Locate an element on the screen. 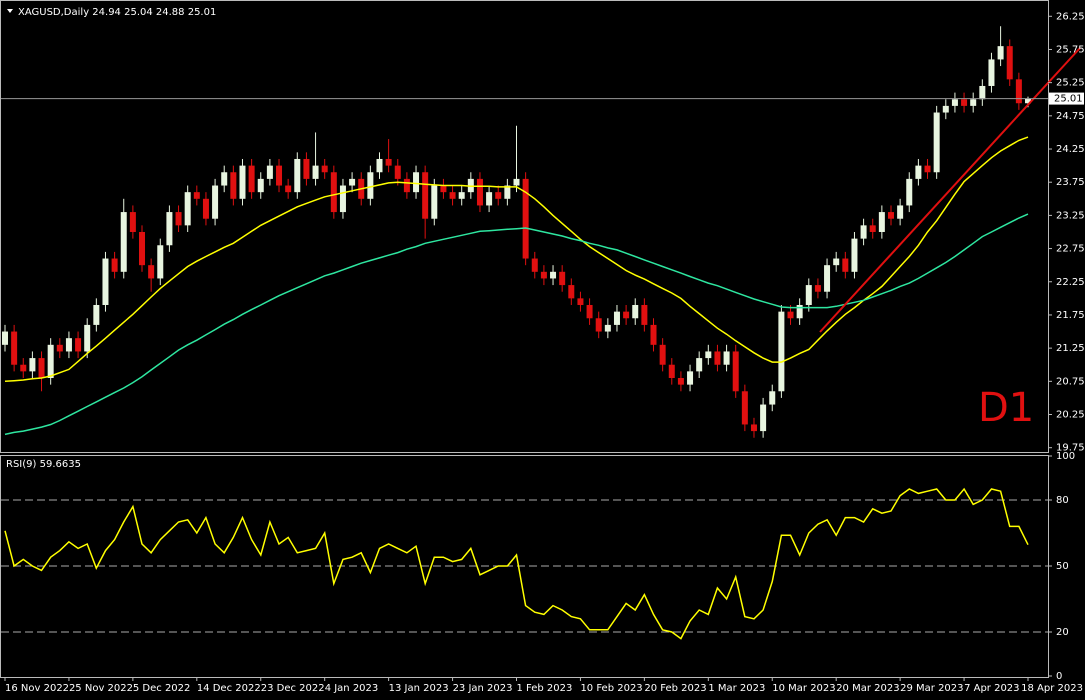  y-tick-label: 20.75 is located at coordinates (1070, 381).